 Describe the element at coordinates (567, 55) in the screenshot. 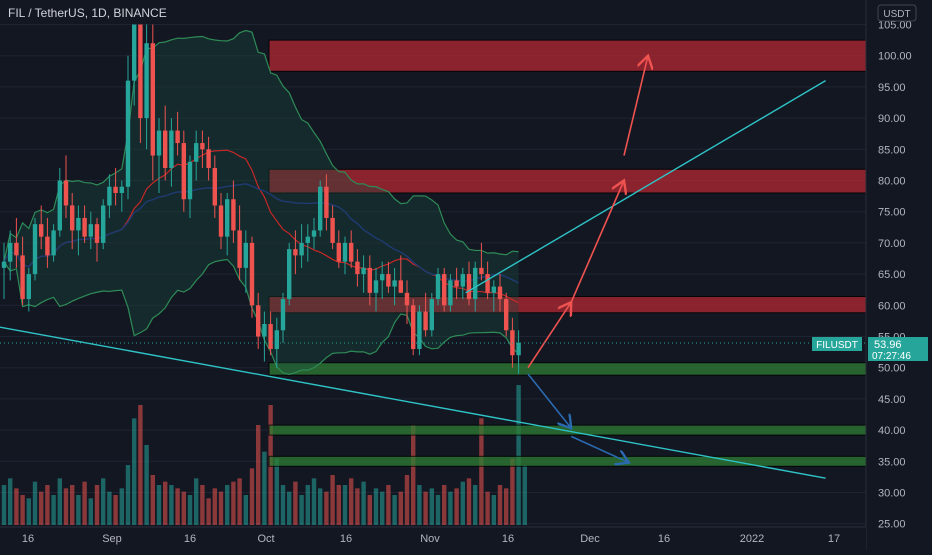

I see `resistance-zone` at that location.